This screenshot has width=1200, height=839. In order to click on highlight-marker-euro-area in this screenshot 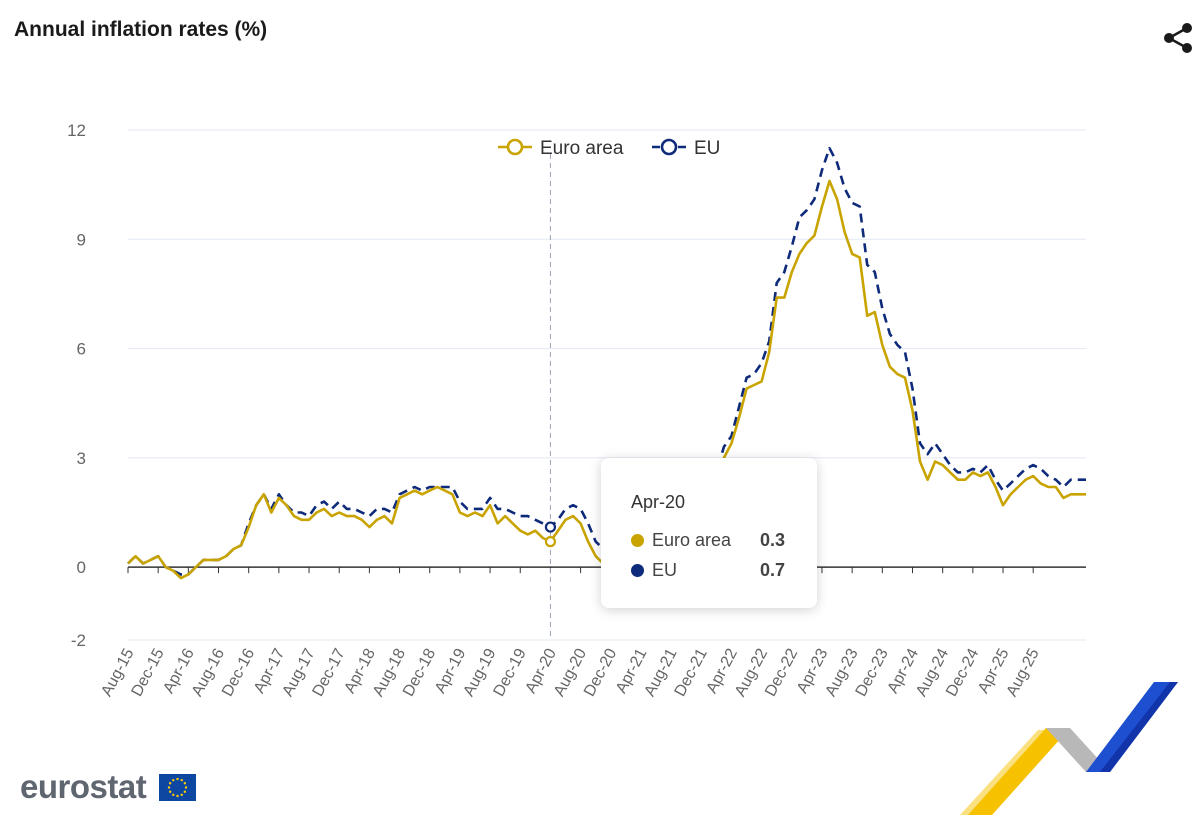, I will do `click(550, 542)`.